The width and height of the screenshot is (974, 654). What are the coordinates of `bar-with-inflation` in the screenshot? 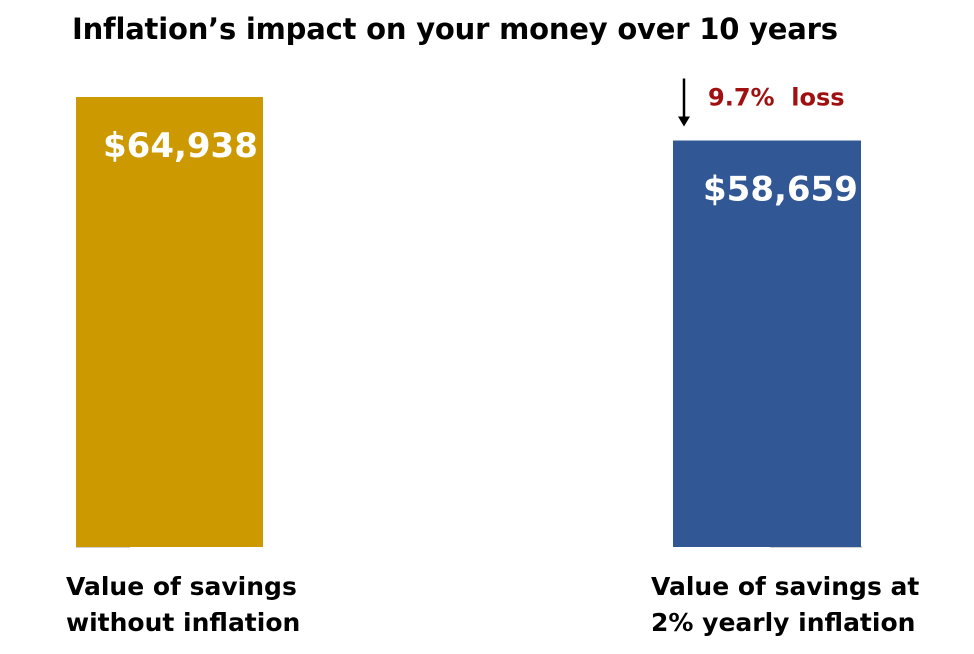 It's located at (767, 343).